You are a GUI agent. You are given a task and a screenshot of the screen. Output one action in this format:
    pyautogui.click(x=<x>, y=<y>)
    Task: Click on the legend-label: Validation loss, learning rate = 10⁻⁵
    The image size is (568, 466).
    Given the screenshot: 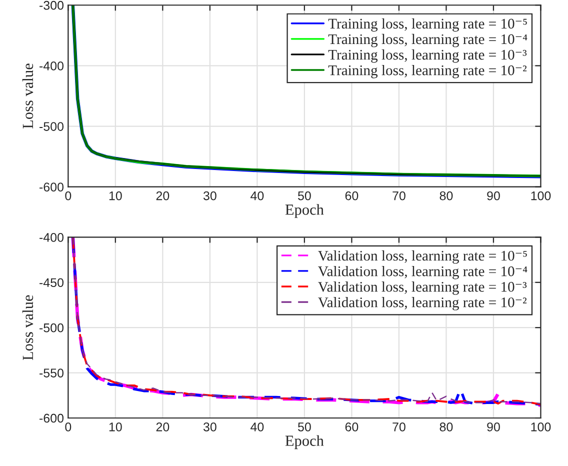 What is the action you would take?
    pyautogui.click(x=422, y=257)
    